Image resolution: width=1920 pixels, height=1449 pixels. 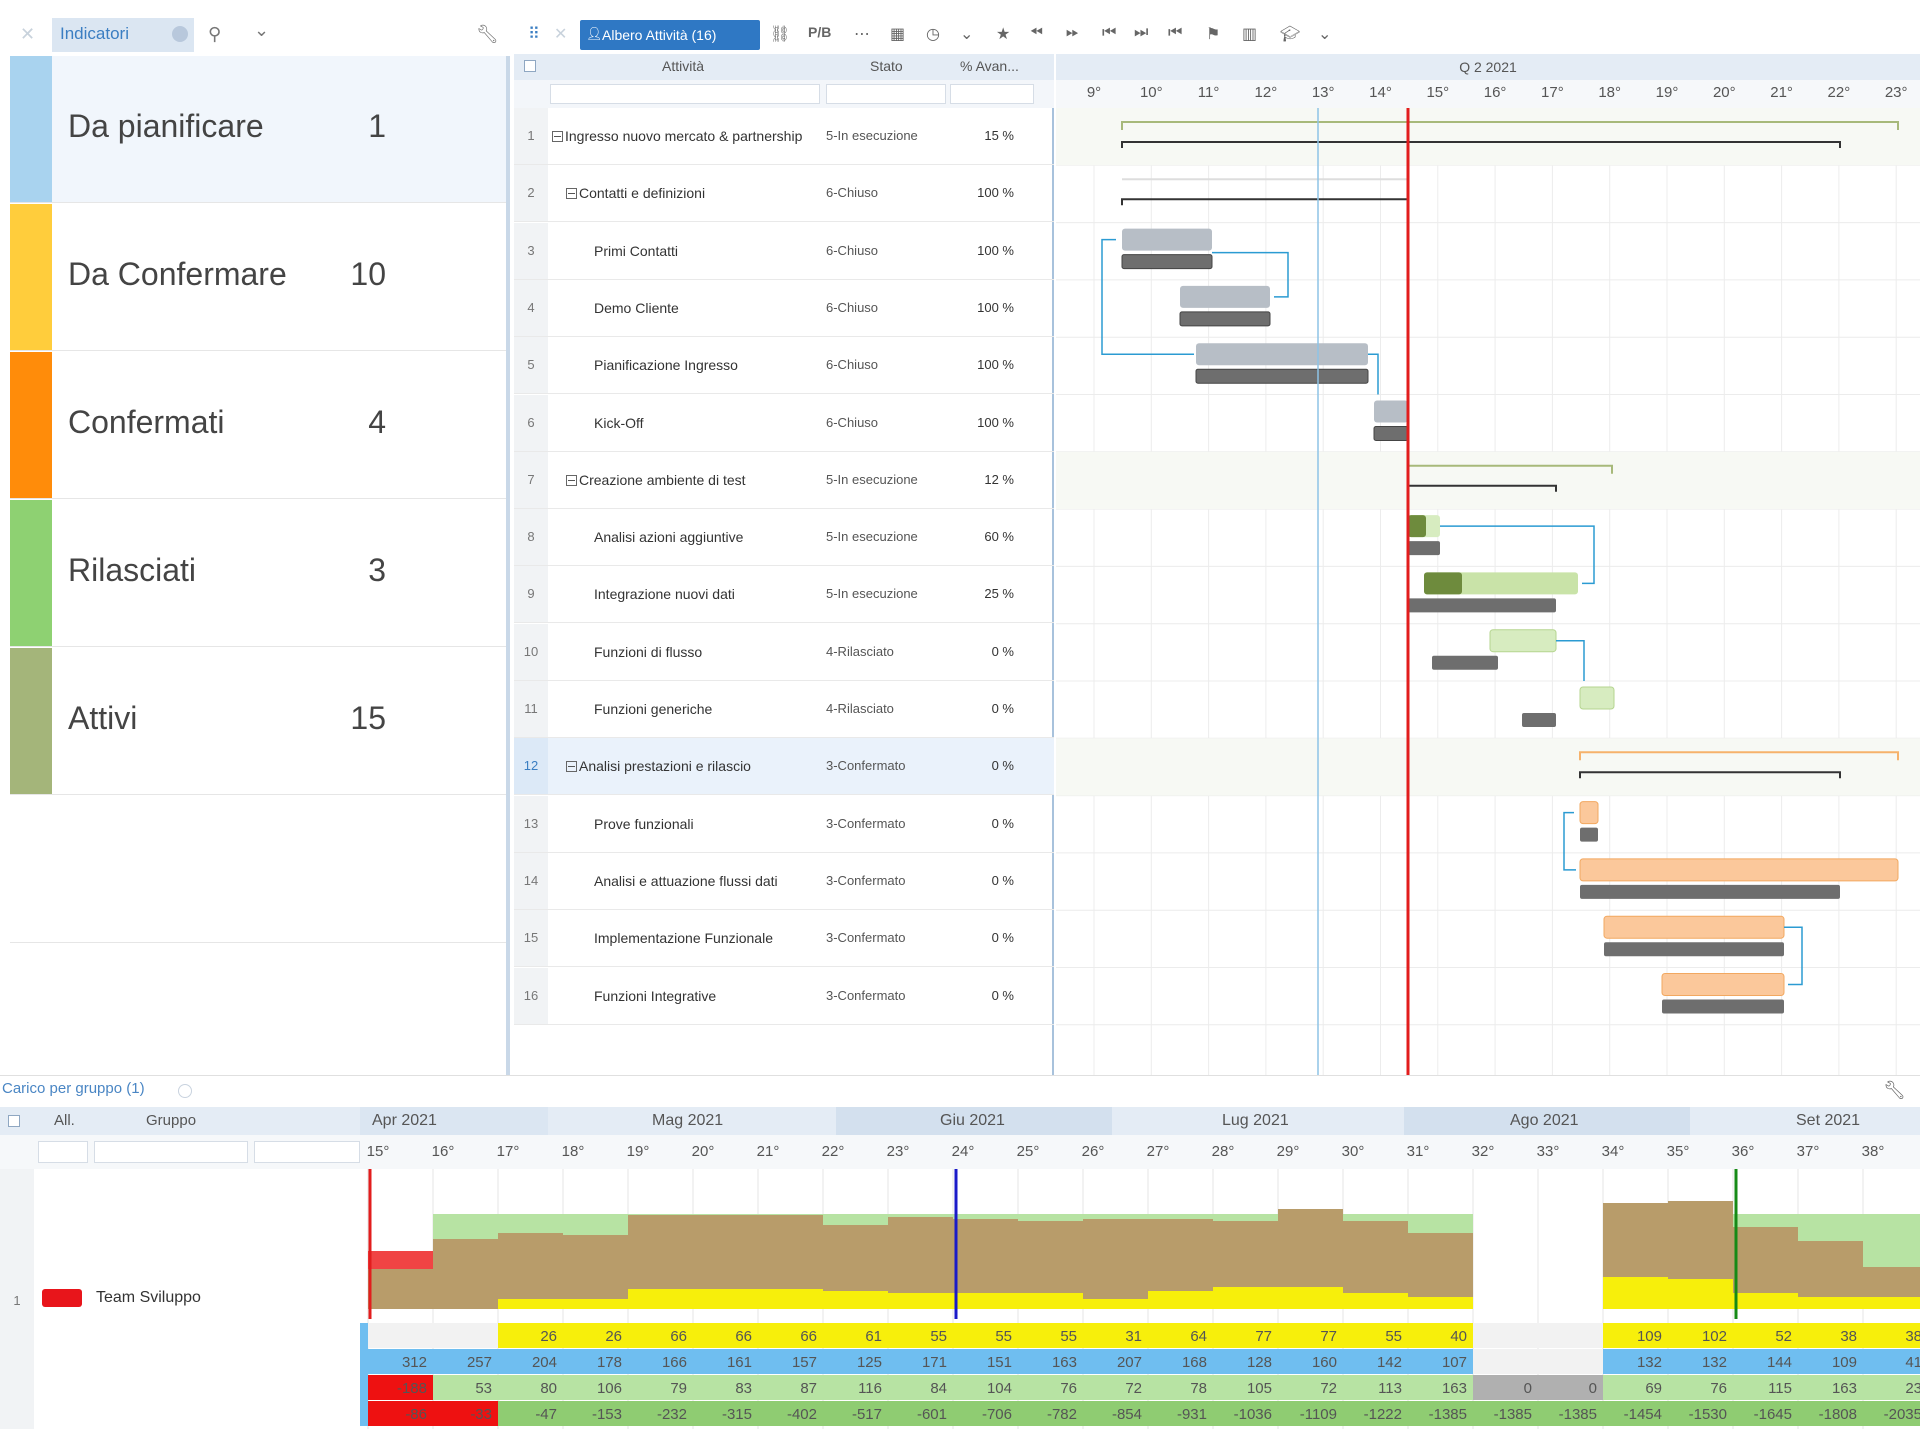 I want to click on load-week-label: 36°, so click(x=1743, y=1151).